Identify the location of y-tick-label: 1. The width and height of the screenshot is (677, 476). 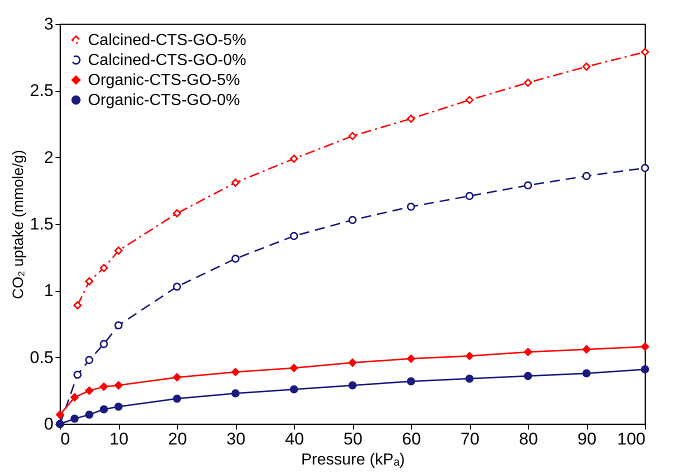
(49, 290).